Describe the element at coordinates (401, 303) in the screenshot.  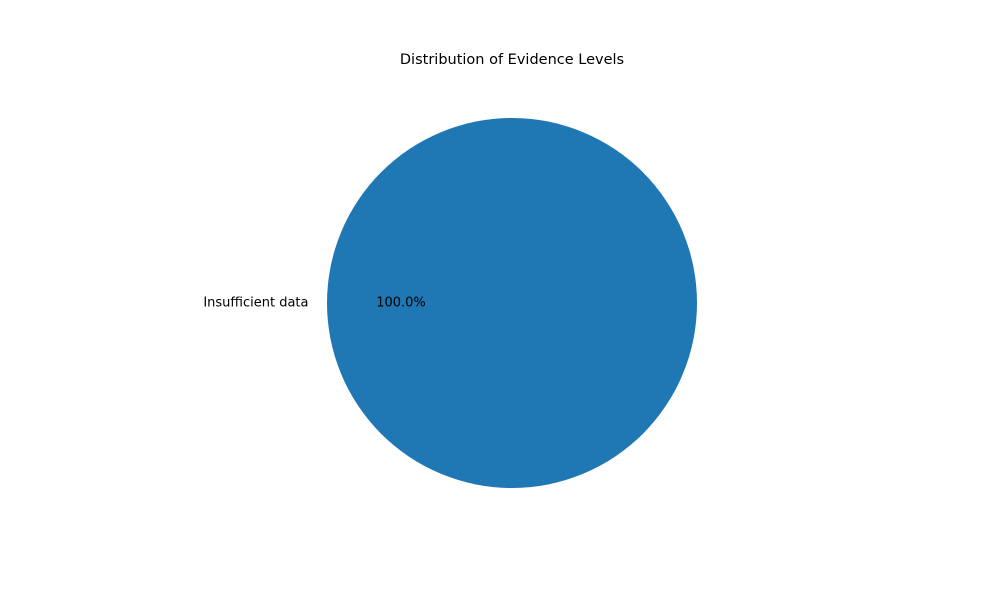
I see `slice-percent-label: 100.0%` at that location.